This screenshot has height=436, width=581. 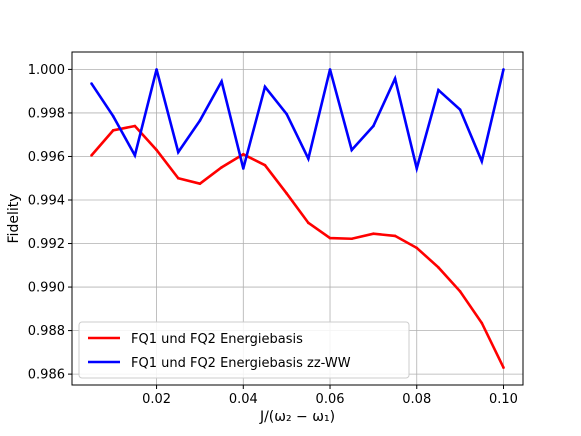 I want to click on y-tick-label: 0.990, so click(x=46, y=288).